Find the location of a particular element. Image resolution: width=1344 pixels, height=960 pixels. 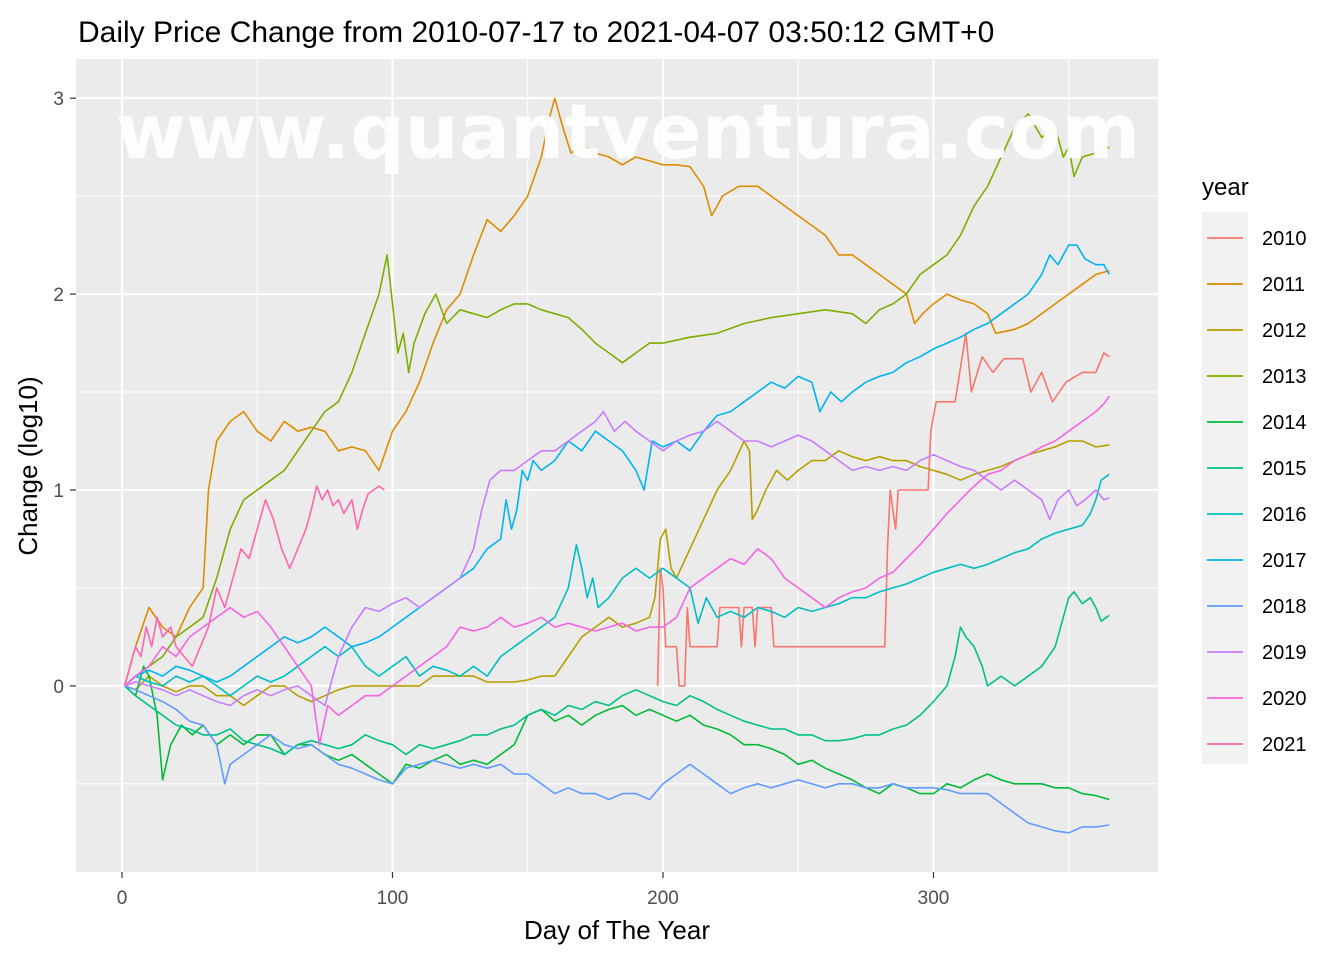

legend-label-2011: 2011 is located at coordinates (1283, 285).